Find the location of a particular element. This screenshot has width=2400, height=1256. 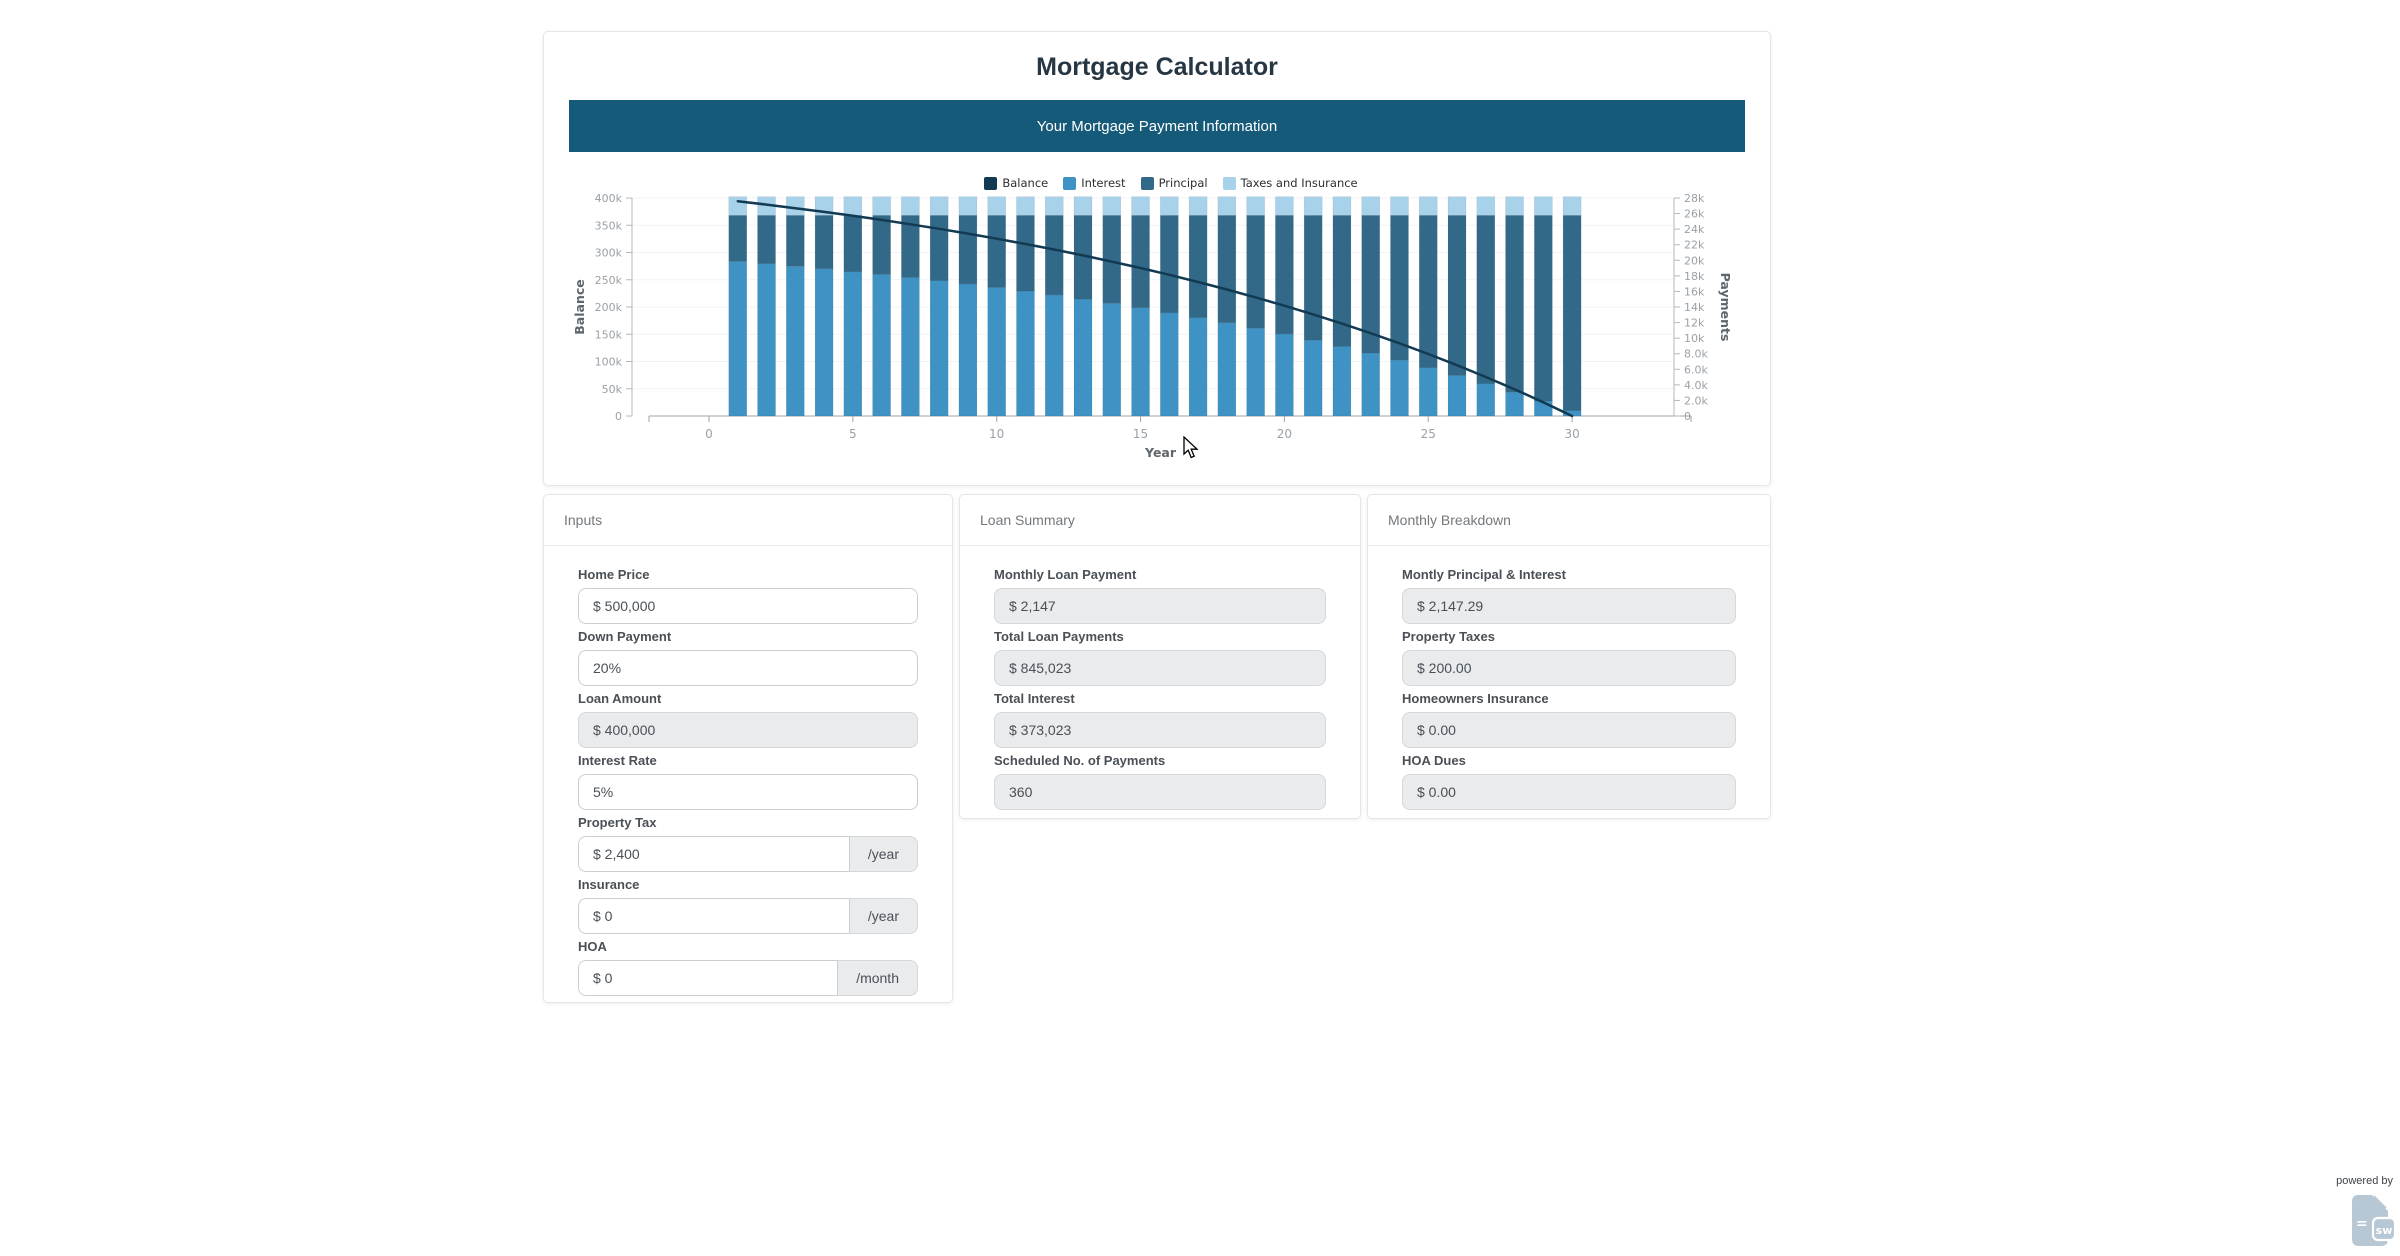

property-tax-label: Property Tax is located at coordinates (617, 822).